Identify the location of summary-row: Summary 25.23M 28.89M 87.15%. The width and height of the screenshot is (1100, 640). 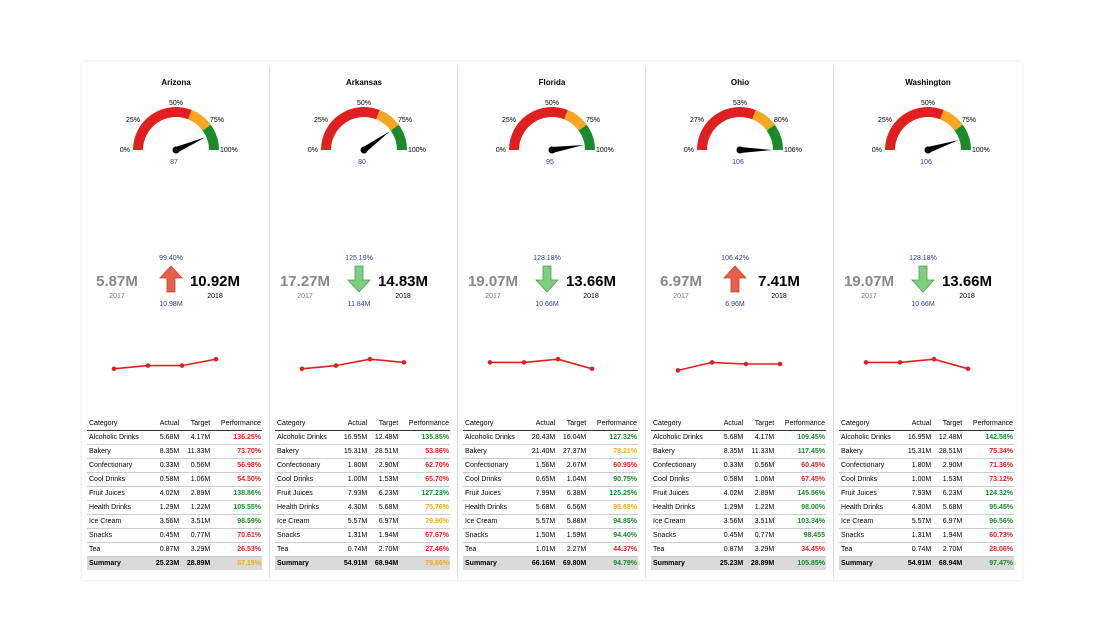
(174, 563).